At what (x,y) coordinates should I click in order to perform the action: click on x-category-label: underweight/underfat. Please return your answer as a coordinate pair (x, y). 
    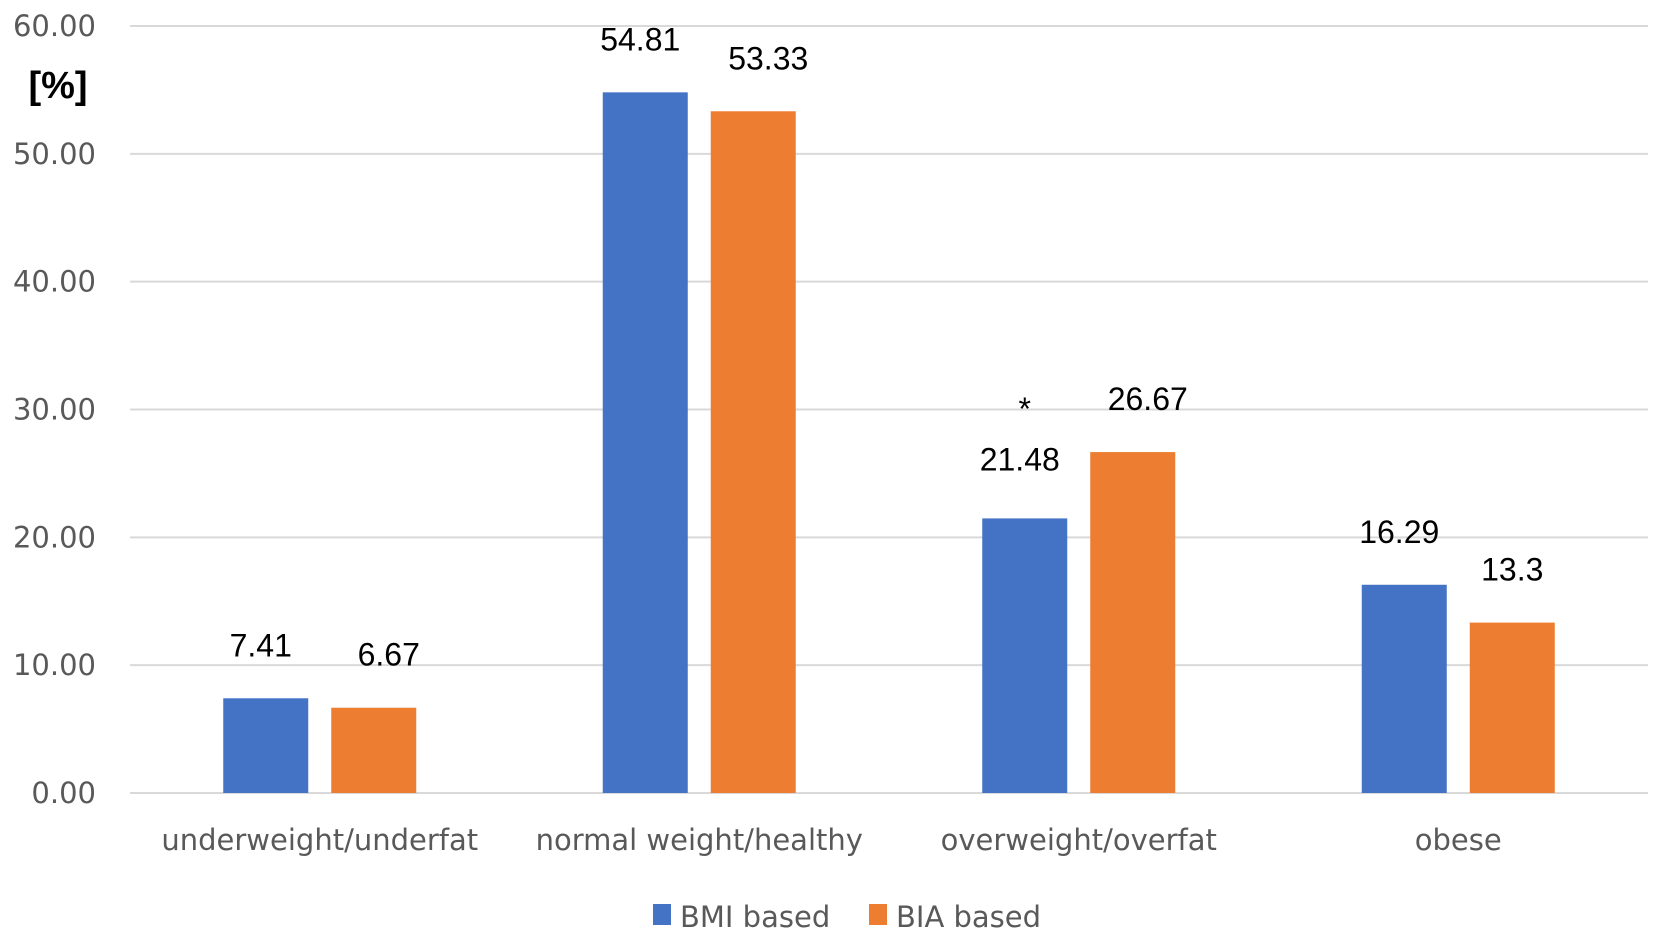
    Looking at the image, I should click on (319, 840).